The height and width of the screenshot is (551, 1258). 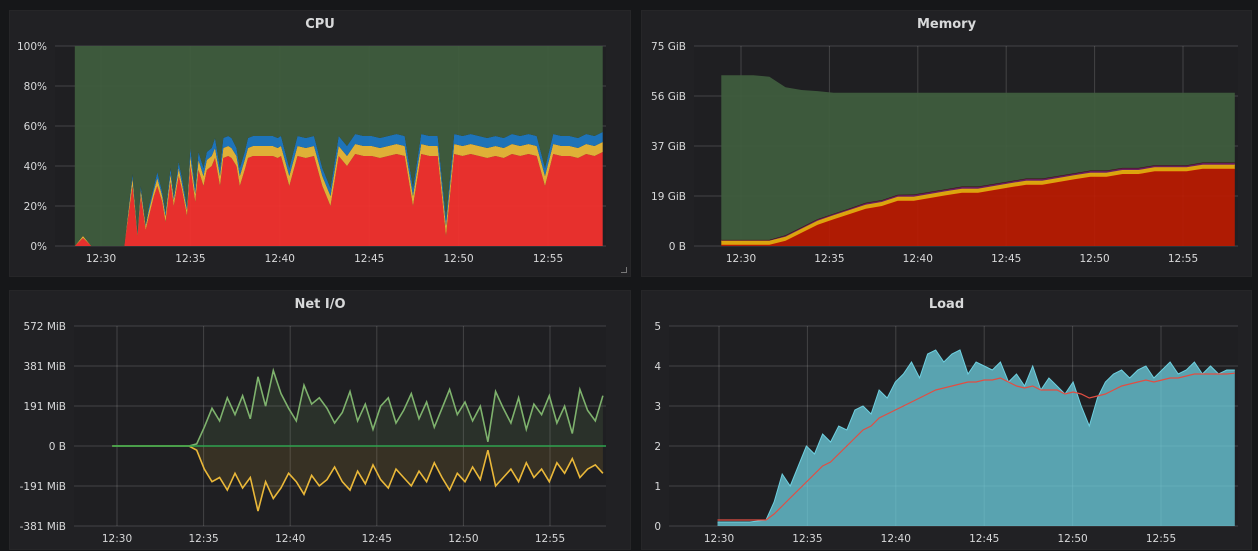 I want to click on cpu-x-tick-label: 12:45, so click(x=369, y=259).